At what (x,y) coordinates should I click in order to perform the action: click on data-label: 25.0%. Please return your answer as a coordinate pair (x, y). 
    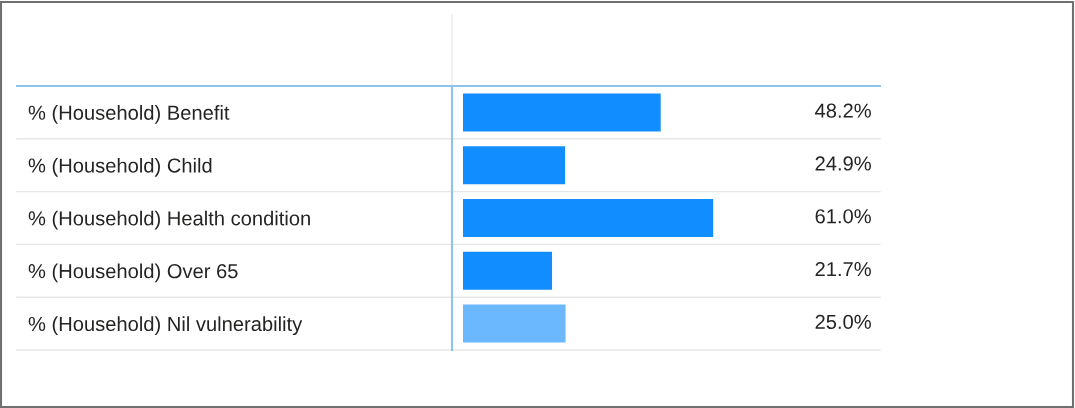
    Looking at the image, I should click on (843, 322).